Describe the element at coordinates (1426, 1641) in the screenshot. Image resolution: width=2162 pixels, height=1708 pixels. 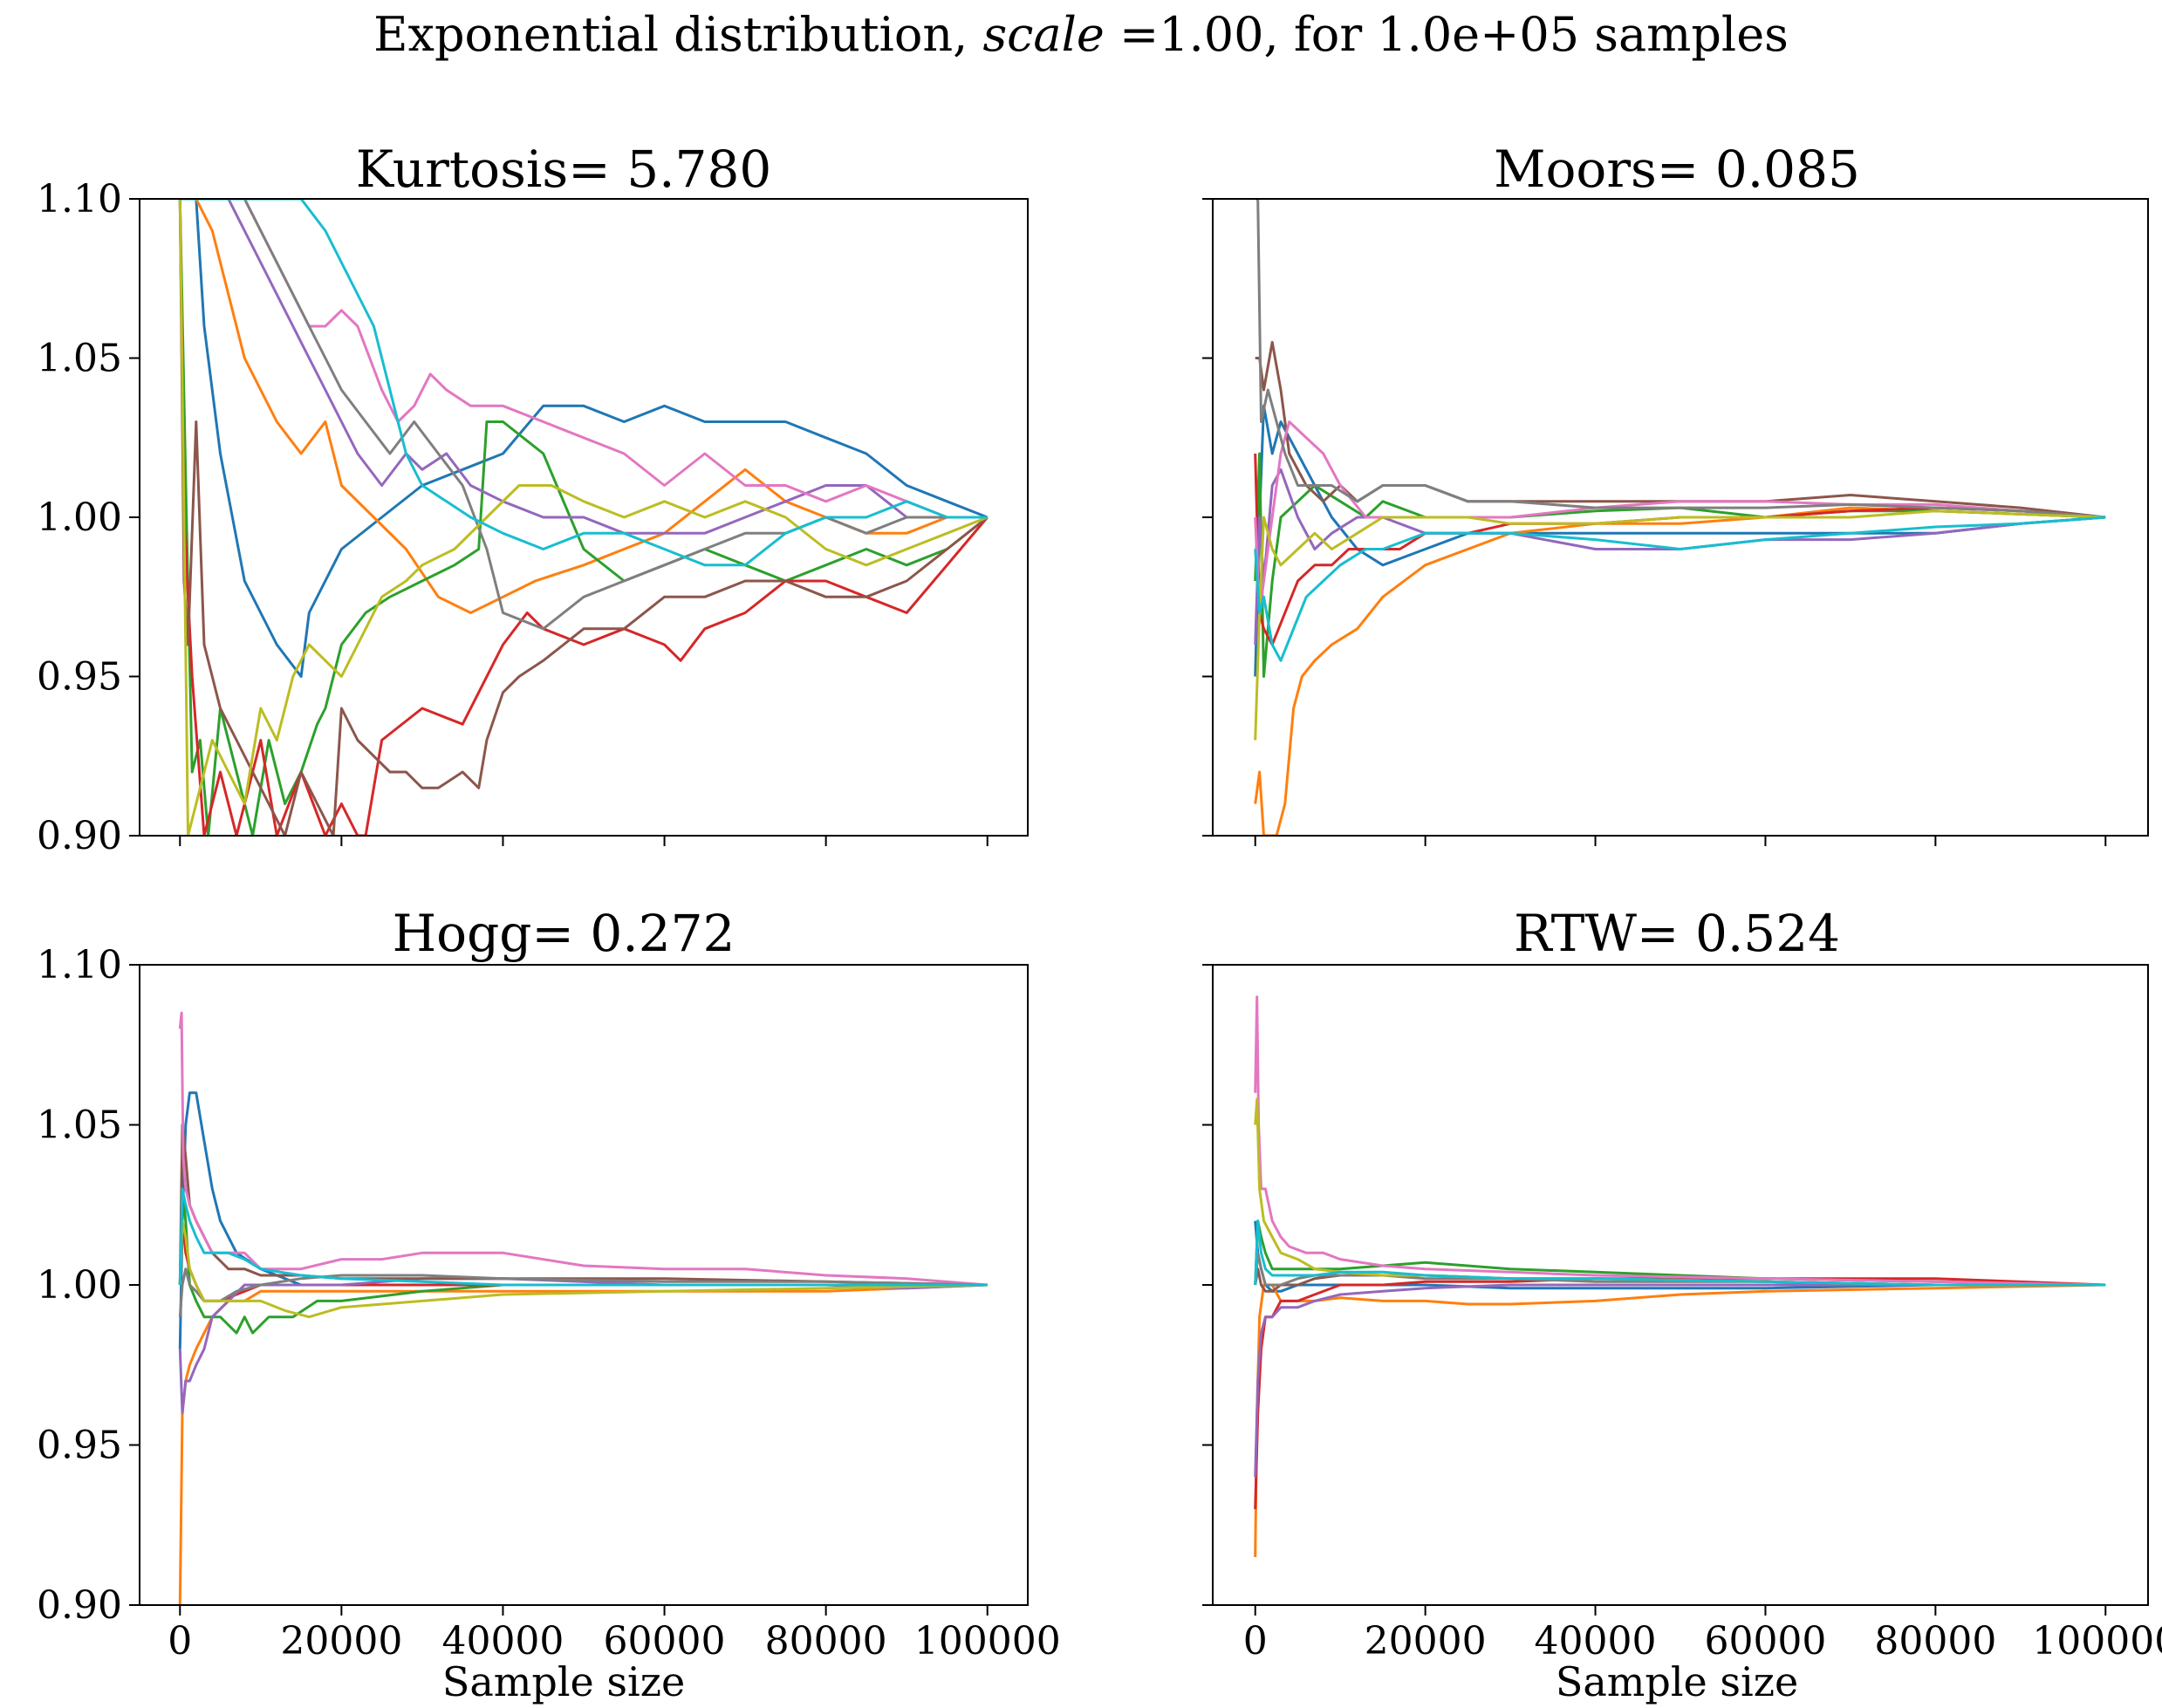
I see `rtw-x-tick-label: 20000` at that location.